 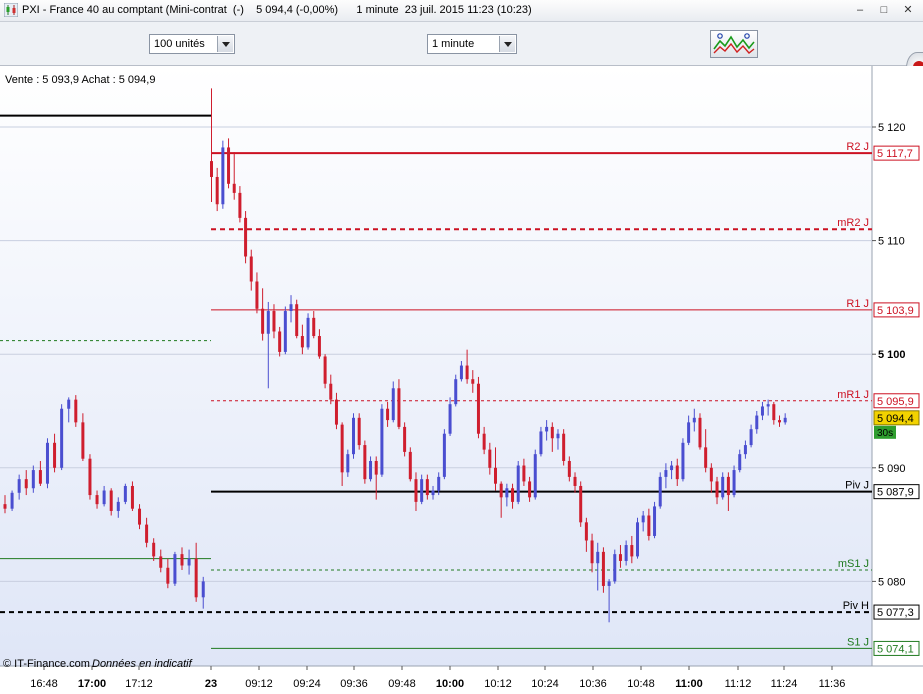 What do you see at coordinates (853, 395) in the screenshot?
I see `pivot-level-name: mR1 J` at bounding box center [853, 395].